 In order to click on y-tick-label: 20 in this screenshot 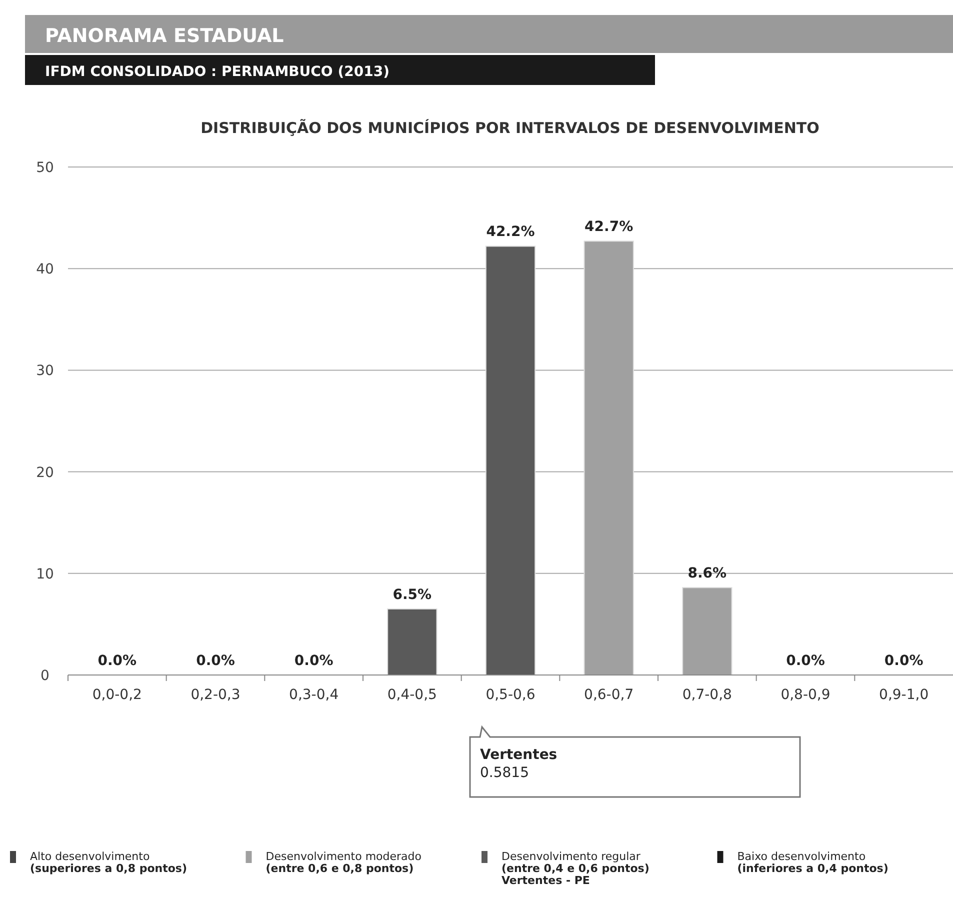, I will do `click(45, 472)`.